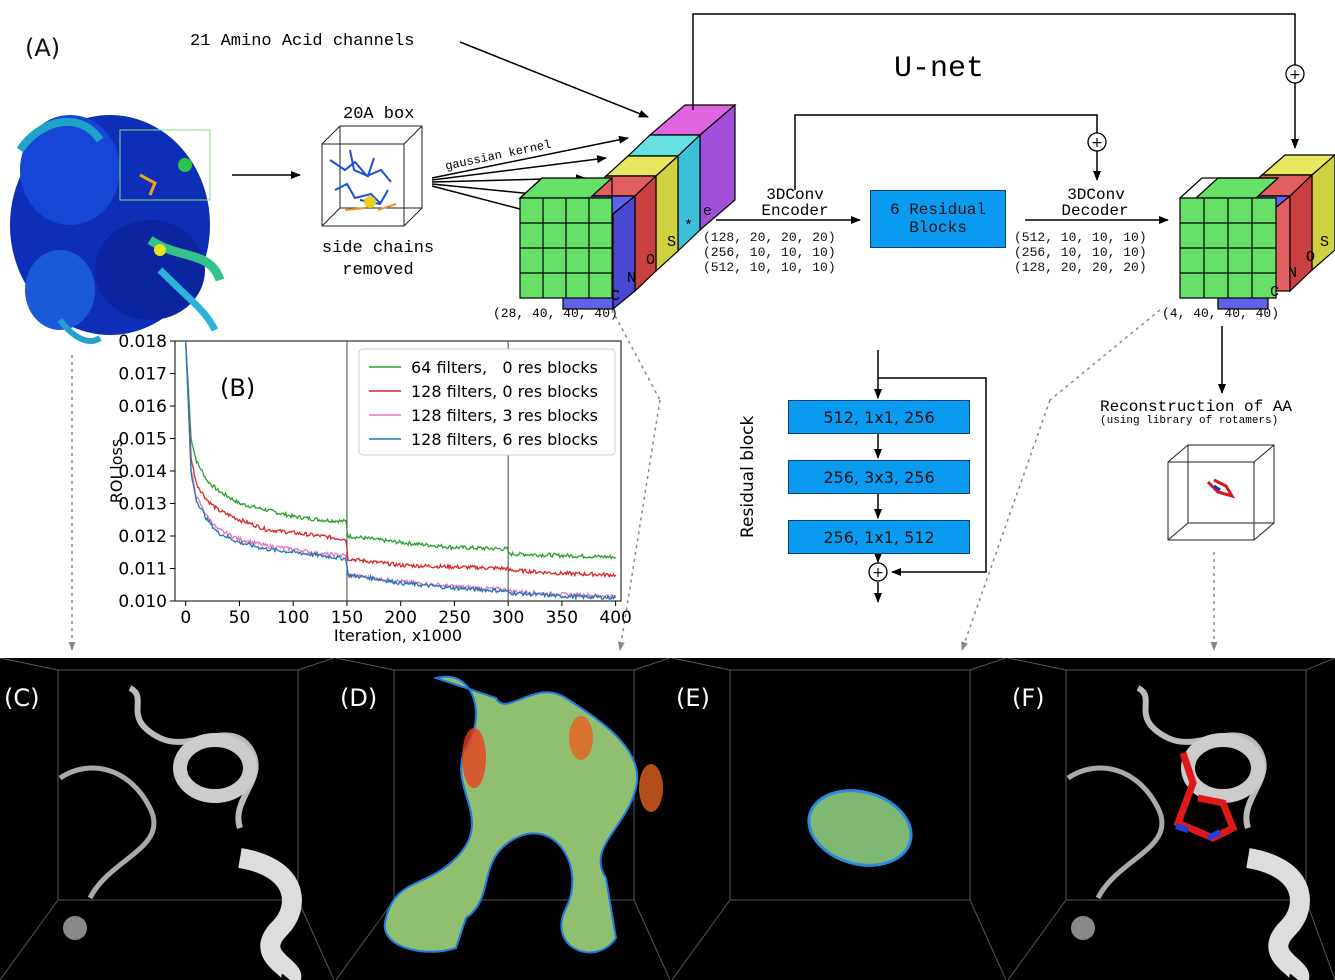  I want to click on box-label: 20A box, so click(379, 114).